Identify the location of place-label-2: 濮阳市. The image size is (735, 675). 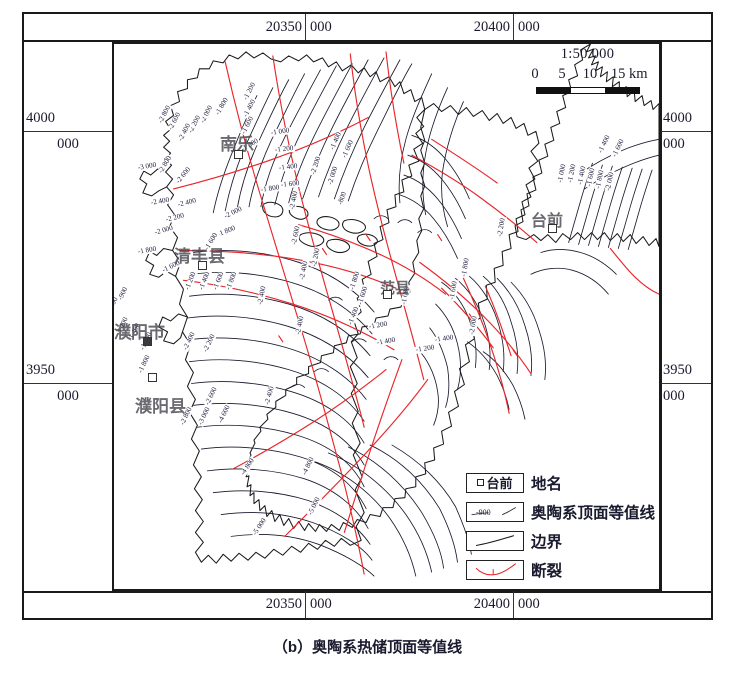
(139, 332).